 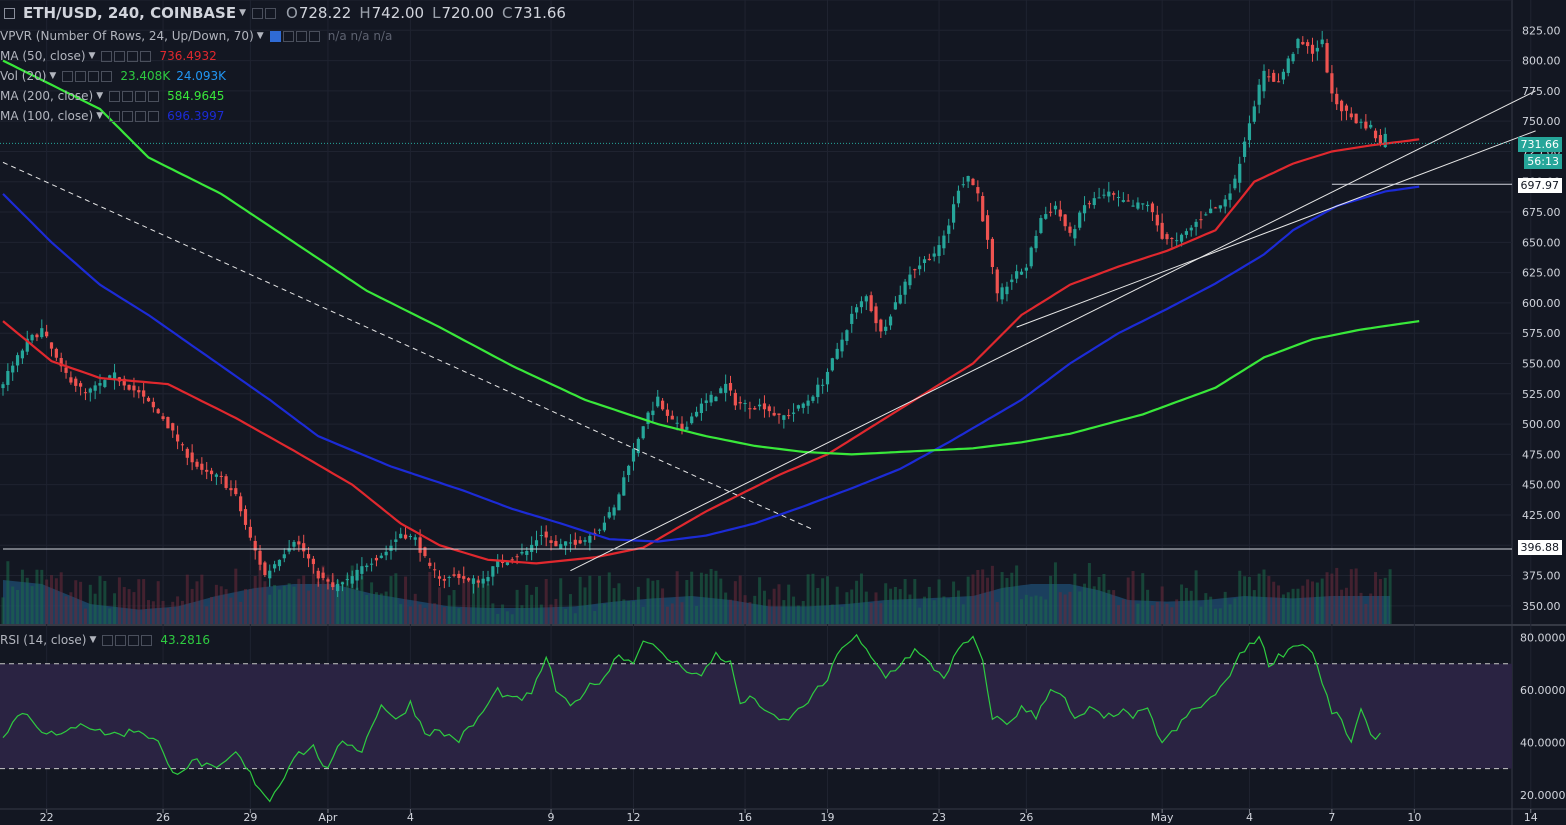 I want to click on legend-ma100: MA (100, close) ▼ 696.3997, so click(x=112, y=116).